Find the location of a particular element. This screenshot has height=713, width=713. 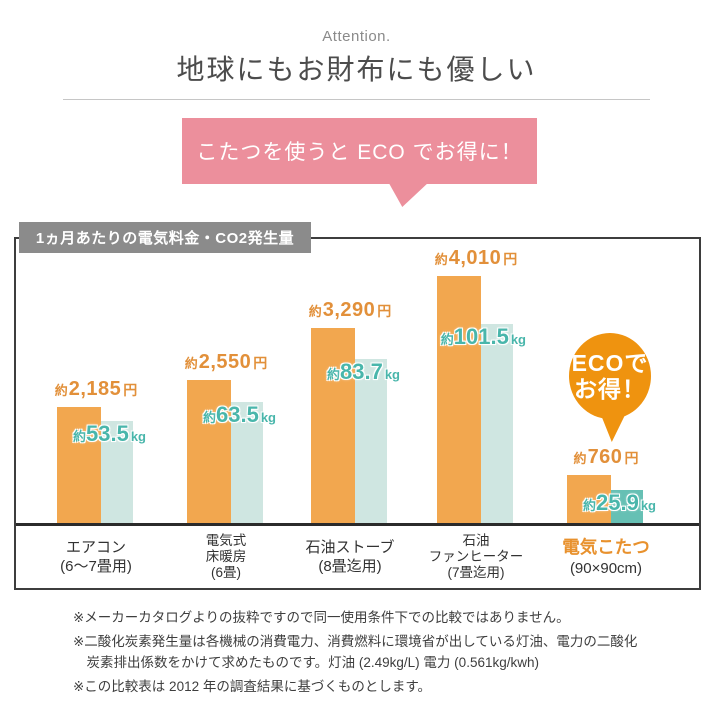

price-value: 4,010 is located at coordinates (475, 258).